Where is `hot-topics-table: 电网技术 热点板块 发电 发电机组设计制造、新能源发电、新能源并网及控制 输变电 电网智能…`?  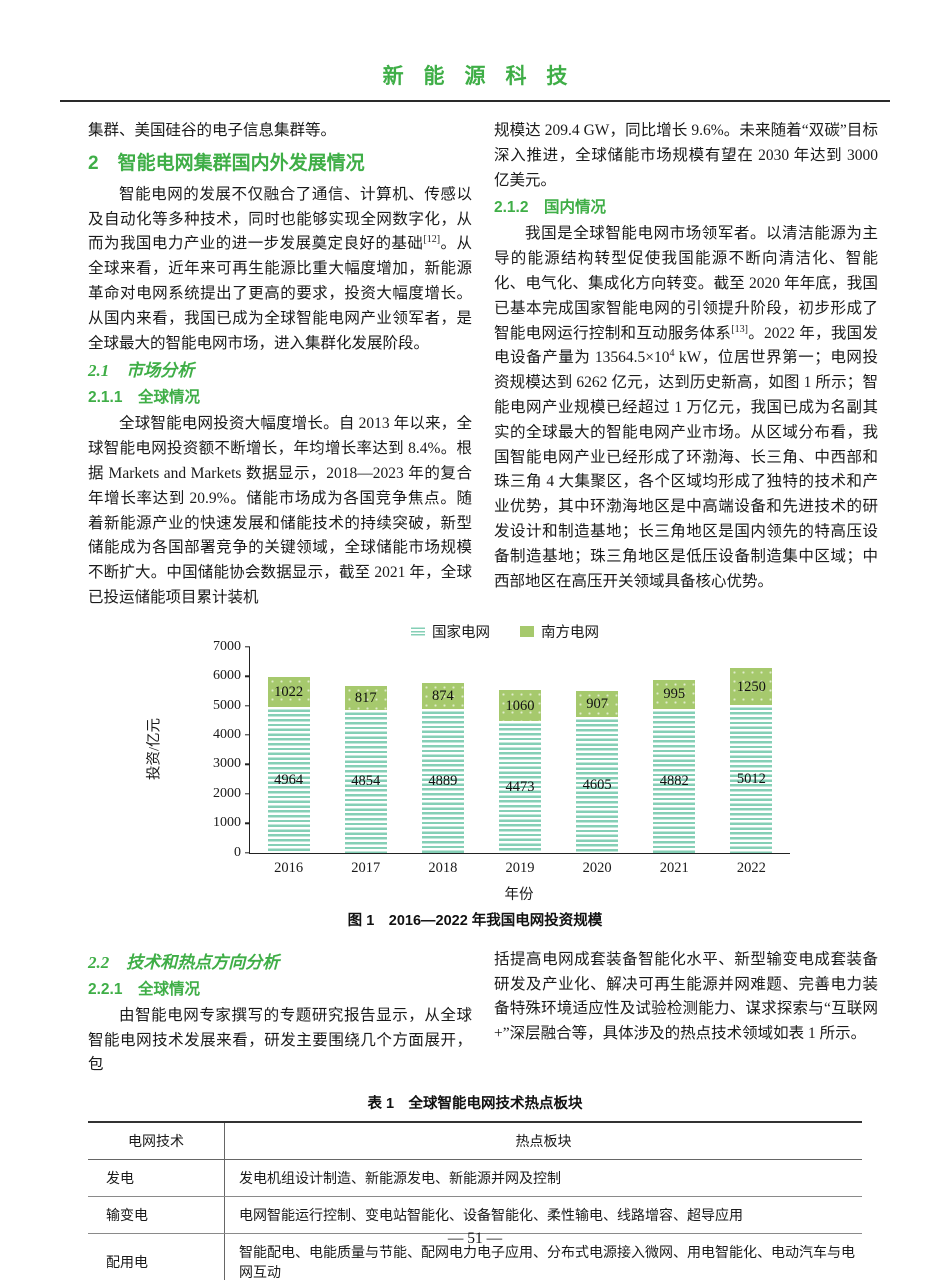
hot-topics-table: 电网技术 热点板块 发电 发电机组设计制造、新能源发电、新能源并网及控制 输变电 电网智能… is located at coordinates (475, 1200).